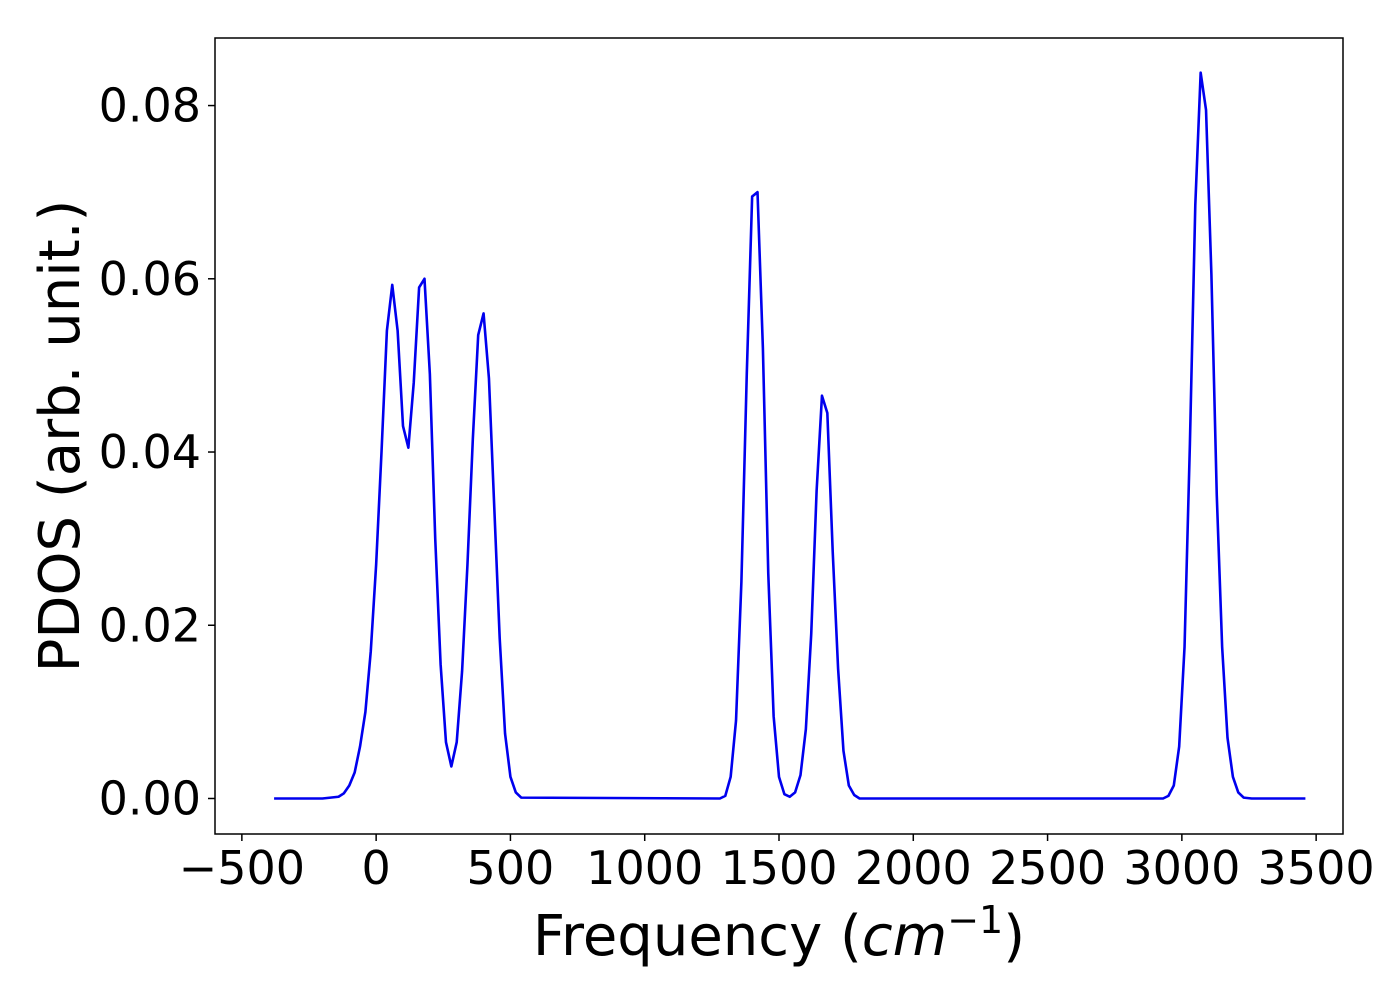 The image size is (1400, 1000). I want to click on x-axis-ticks: −500 0 500 1000 1500 2000 2500 3000 3500, so click(777, 864).